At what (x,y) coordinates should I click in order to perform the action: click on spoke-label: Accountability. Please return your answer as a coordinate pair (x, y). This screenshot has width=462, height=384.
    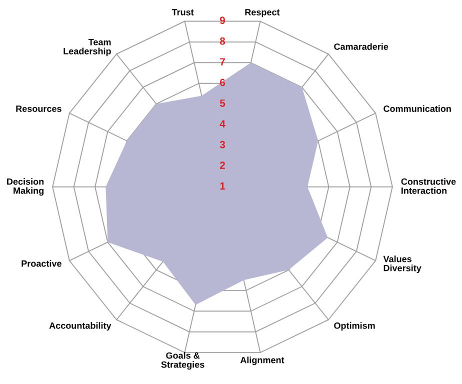
    Looking at the image, I should click on (80, 326).